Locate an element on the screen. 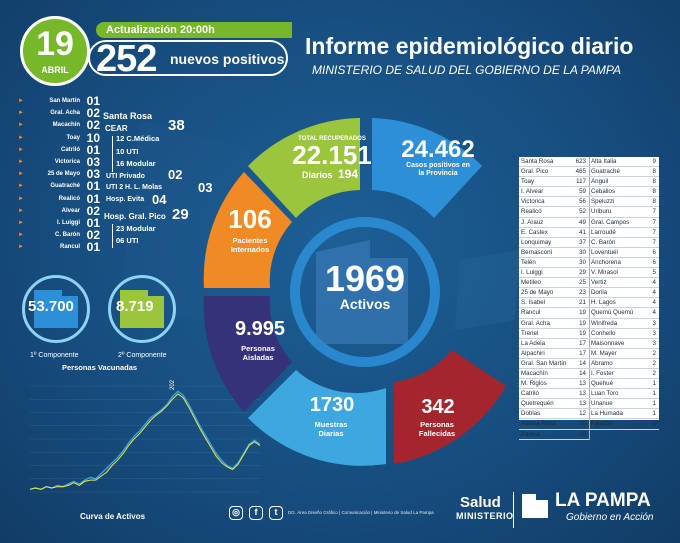 This screenshot has width=680, height=543. twitter-icon: t is located at coordinates (276, 513).